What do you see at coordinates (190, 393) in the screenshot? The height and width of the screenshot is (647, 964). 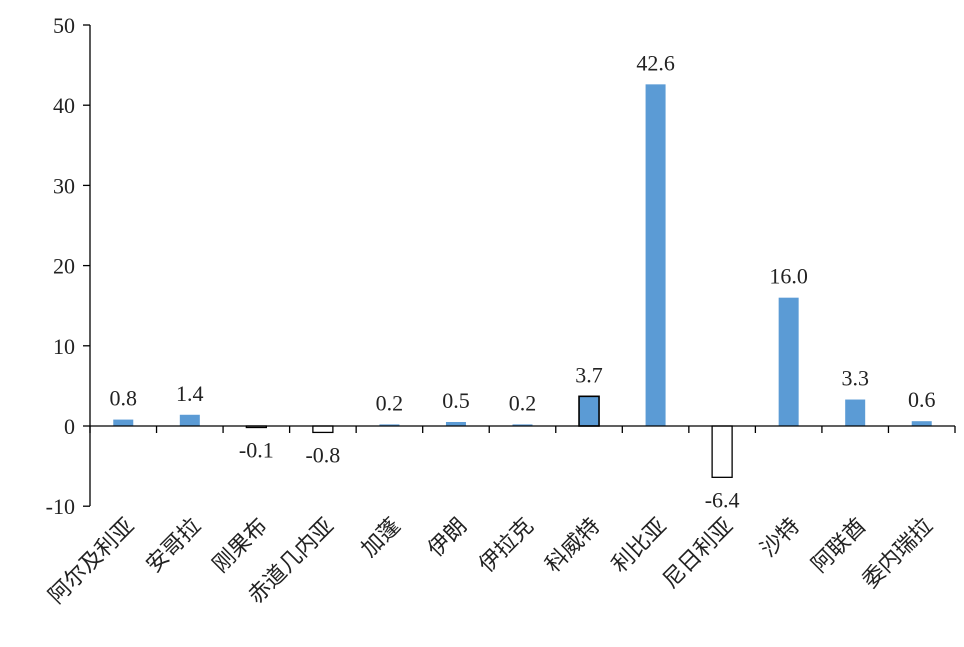 I see `data-label: 1.4` at bounding box center [190, 393].